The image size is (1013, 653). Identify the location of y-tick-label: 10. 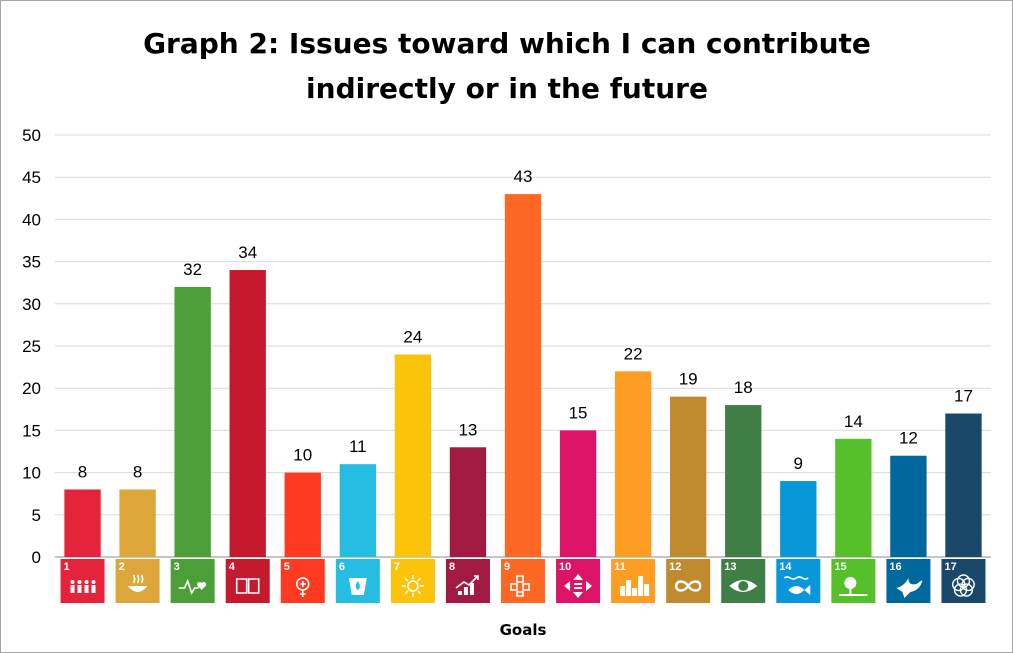
(31, 473).